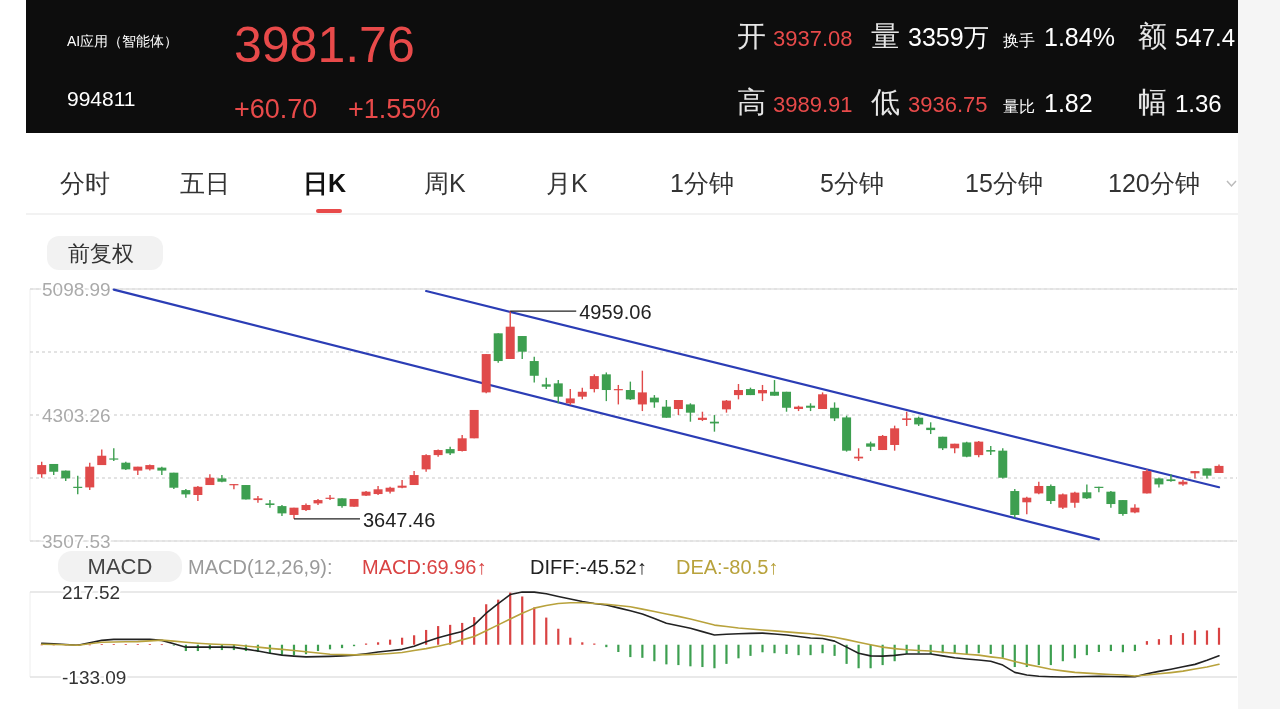  I want to click on y-tick-label: -133.09, so click(94, 677).